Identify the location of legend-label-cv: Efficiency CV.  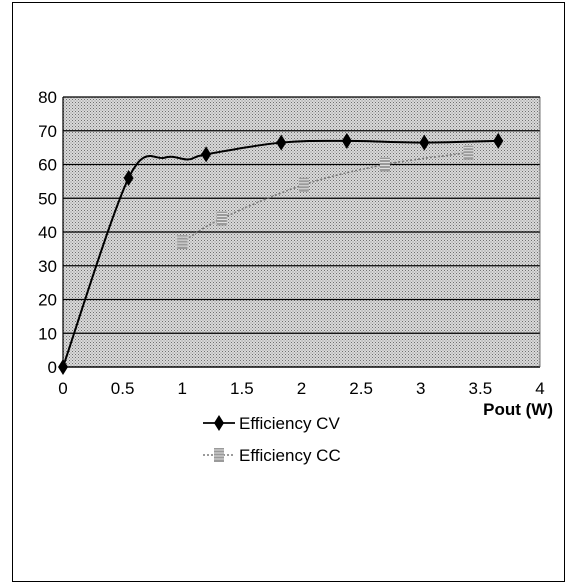
(289, 423).